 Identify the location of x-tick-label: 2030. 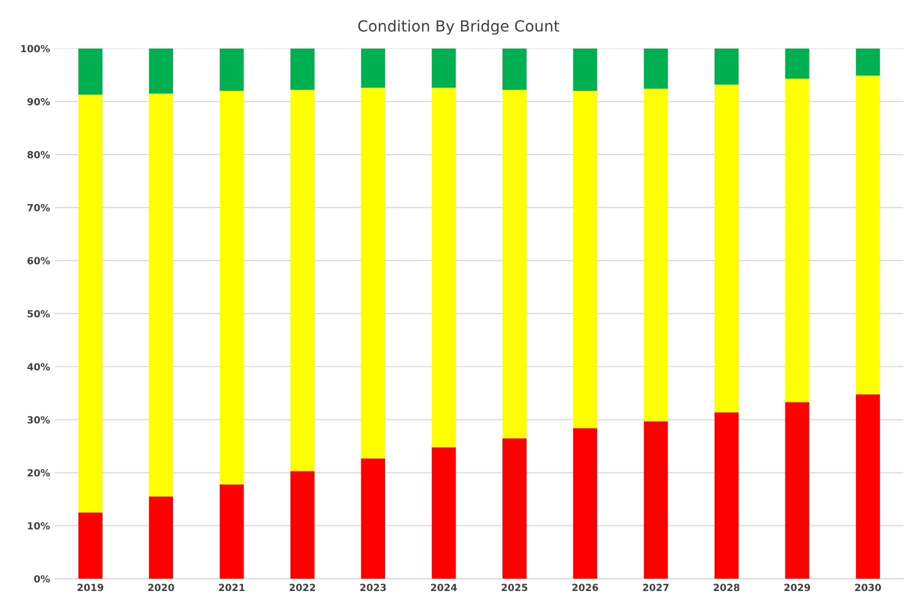
(868, 588).